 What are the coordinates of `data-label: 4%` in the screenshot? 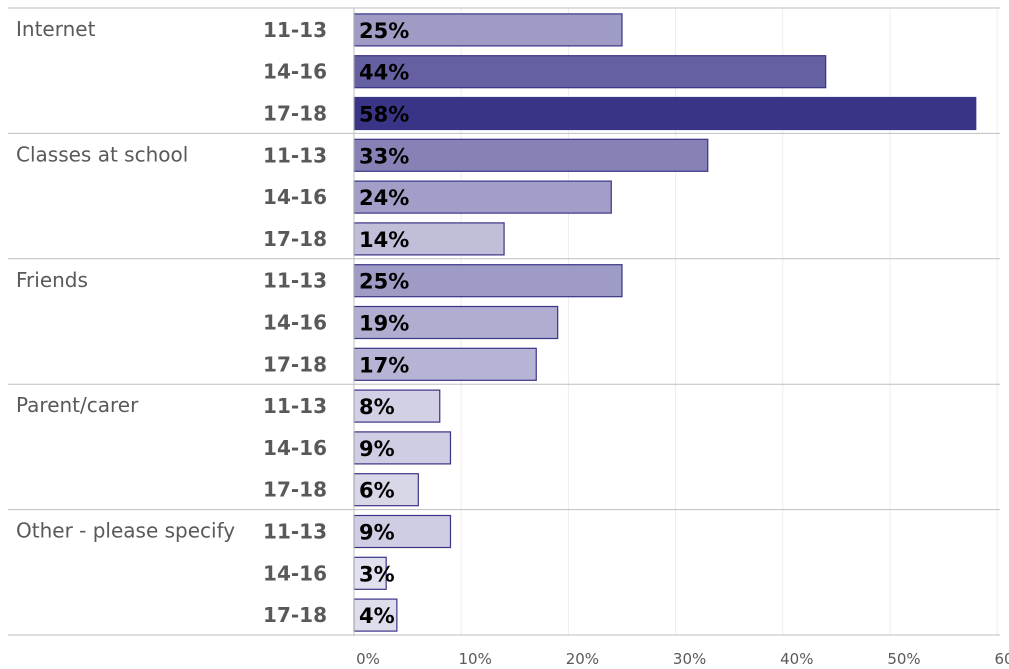 It's located at (377, 616).